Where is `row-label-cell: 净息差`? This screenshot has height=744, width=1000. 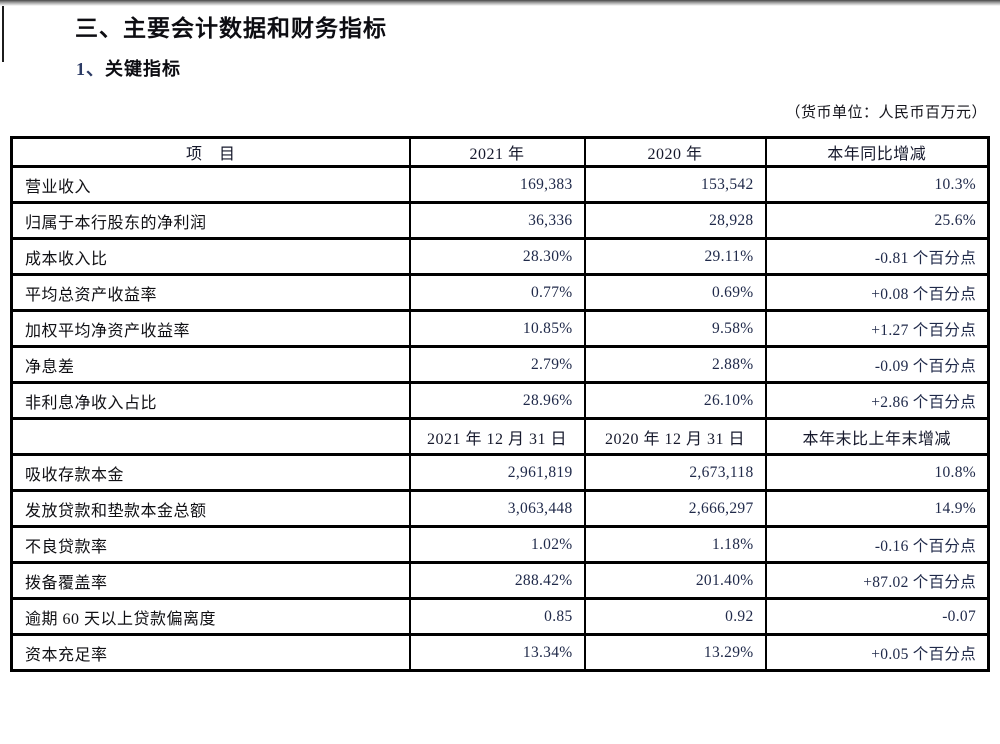 row-label-cell: 净息差 is located at coordinates (210, 364).